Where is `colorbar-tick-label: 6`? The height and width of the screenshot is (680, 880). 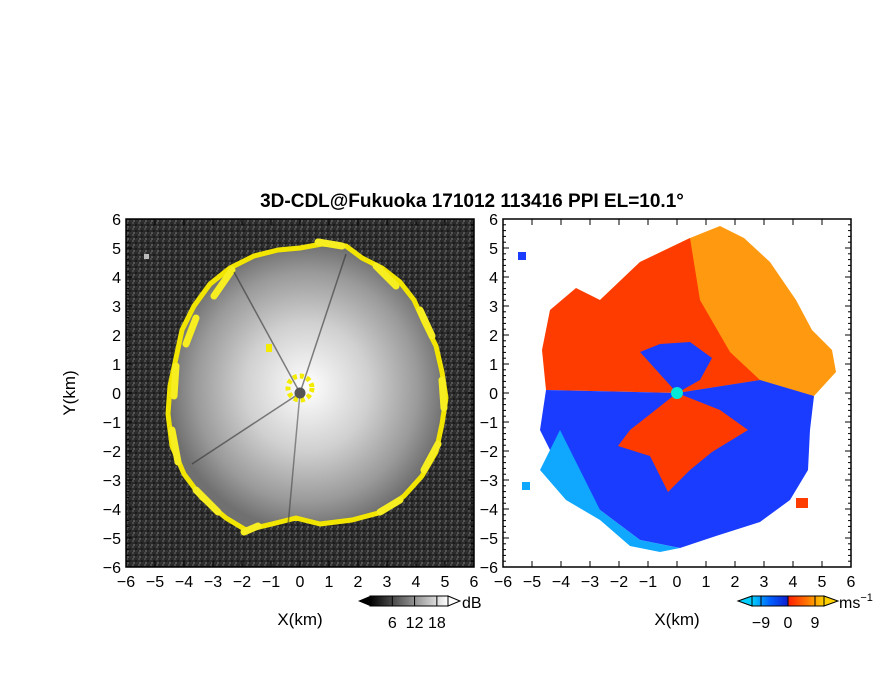 colorbar-tick-label: 6 is located at coordinates (392, 623).